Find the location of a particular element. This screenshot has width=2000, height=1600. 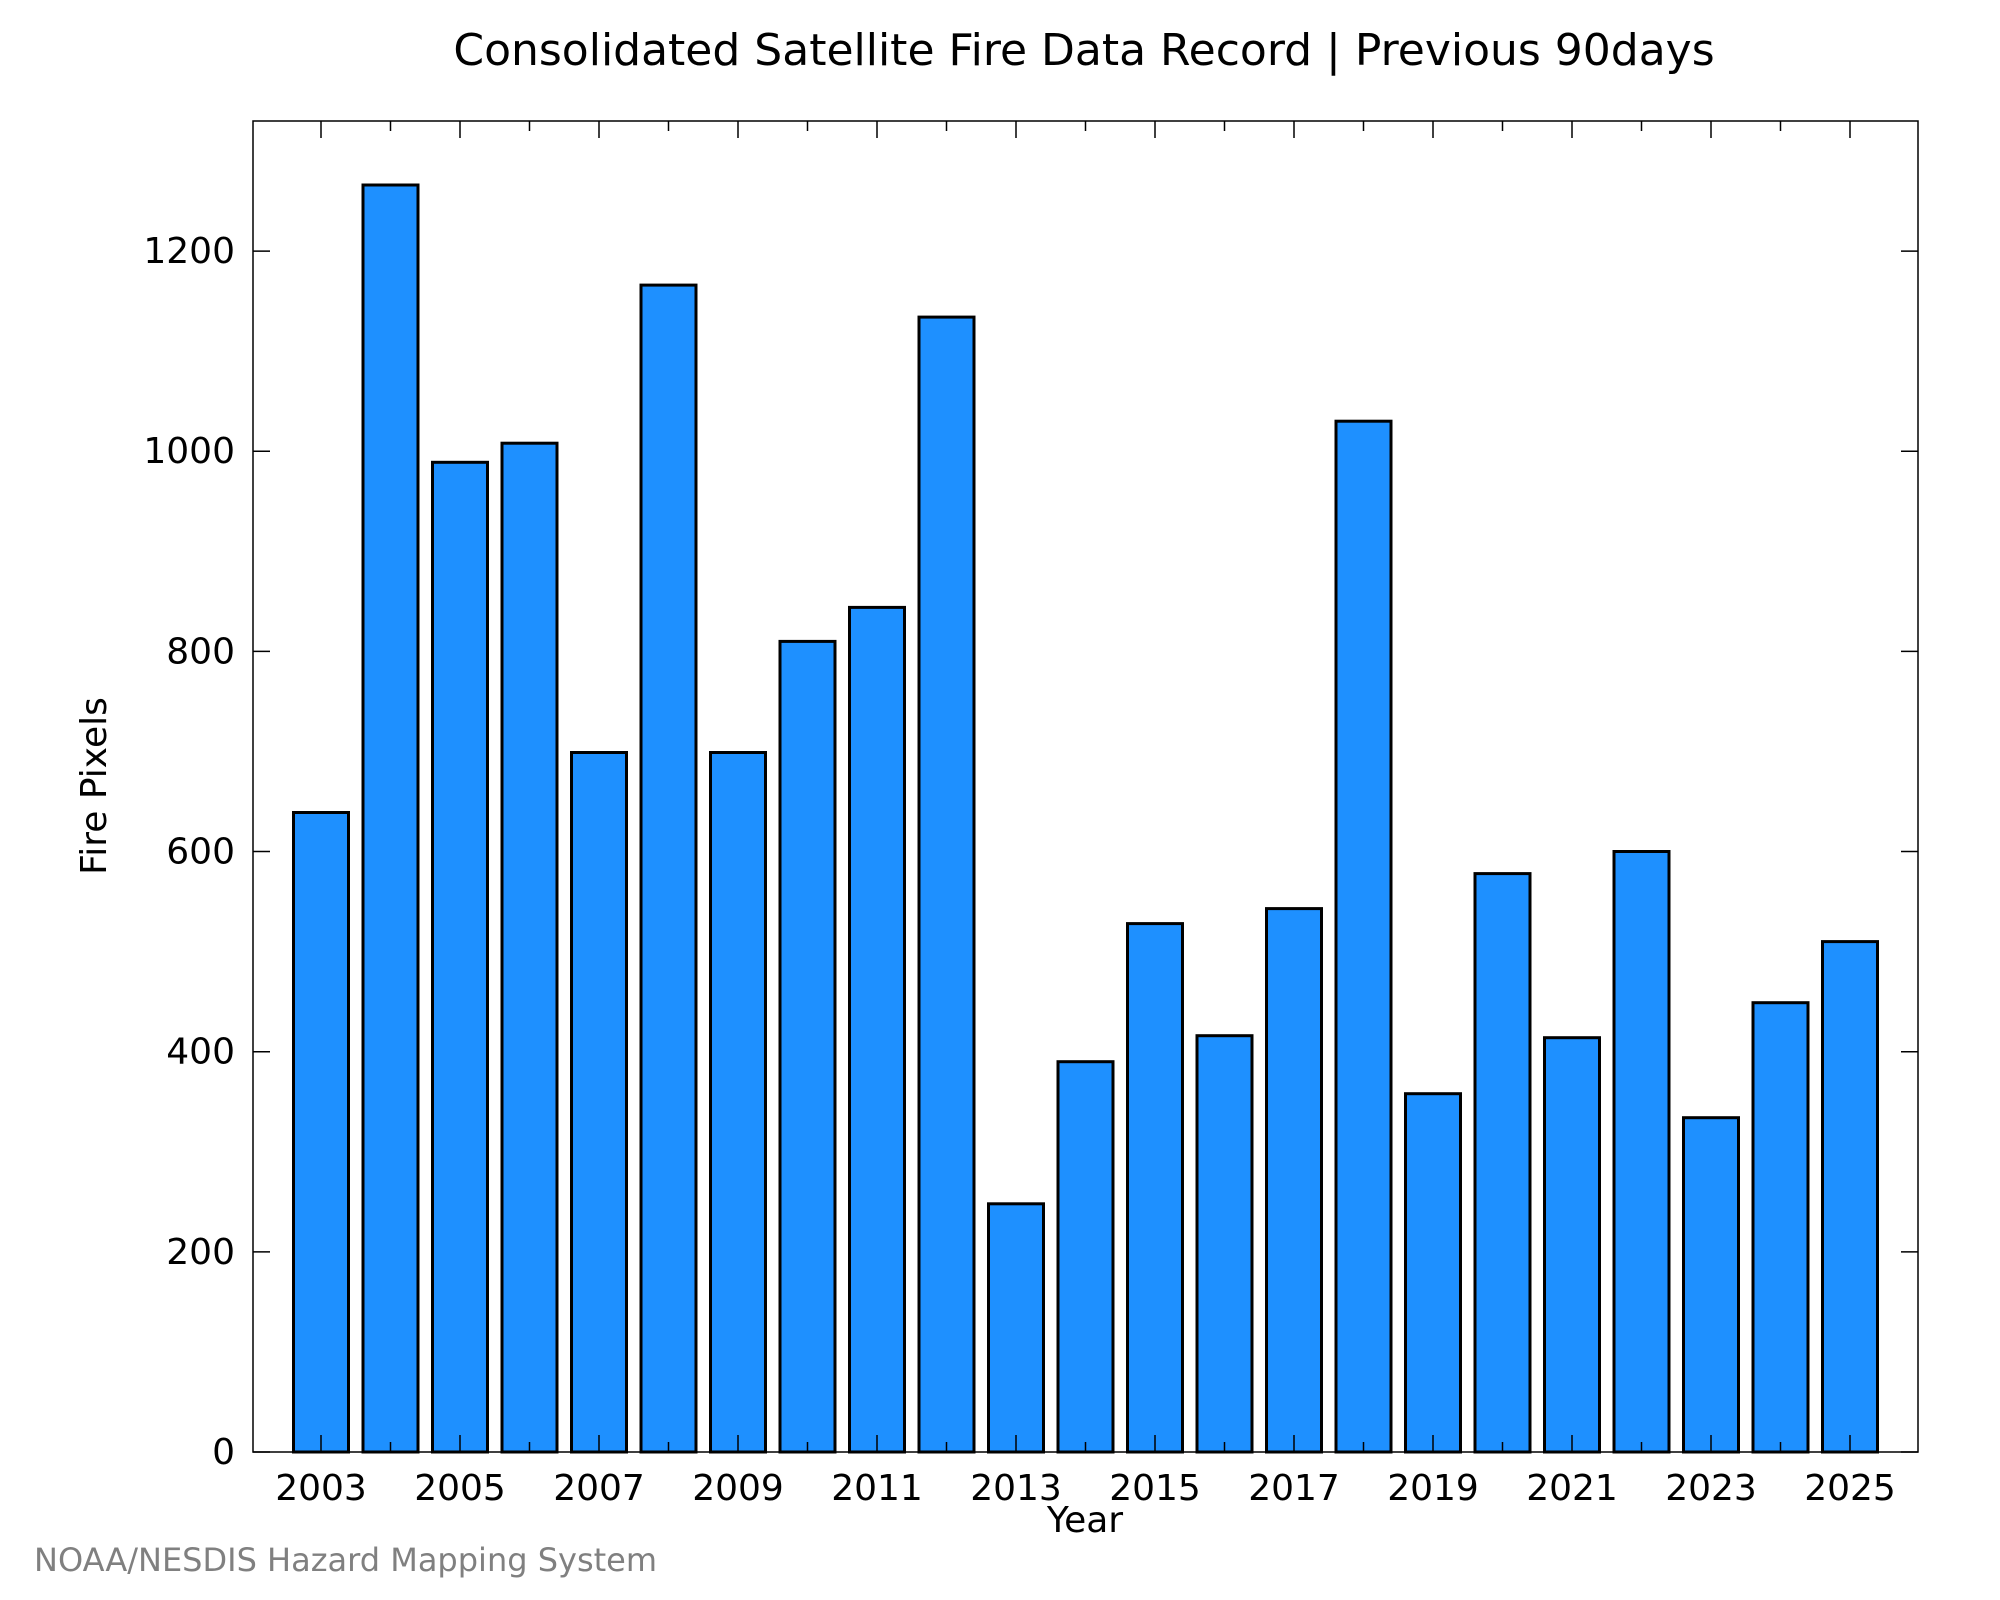

bar-2005 is located at coordinates (460, 957).